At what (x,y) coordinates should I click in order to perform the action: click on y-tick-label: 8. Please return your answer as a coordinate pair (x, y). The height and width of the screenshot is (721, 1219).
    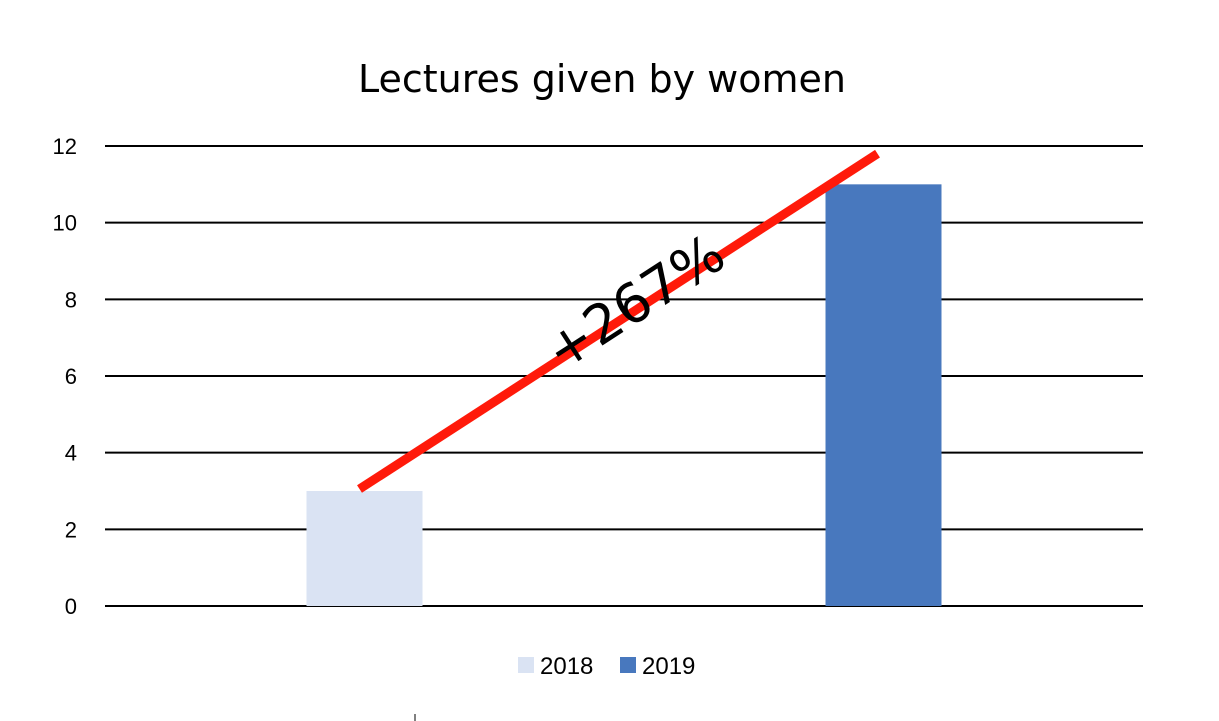
    Looking at the image, I should click on (71, 299).